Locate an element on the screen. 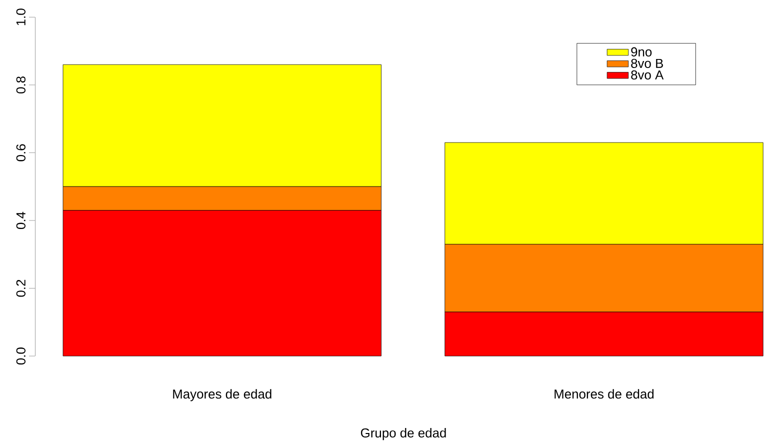 The height and width of the screenshot is (445, 772). x-tick-label: Menores de edad is located at coordinates (604, 394).